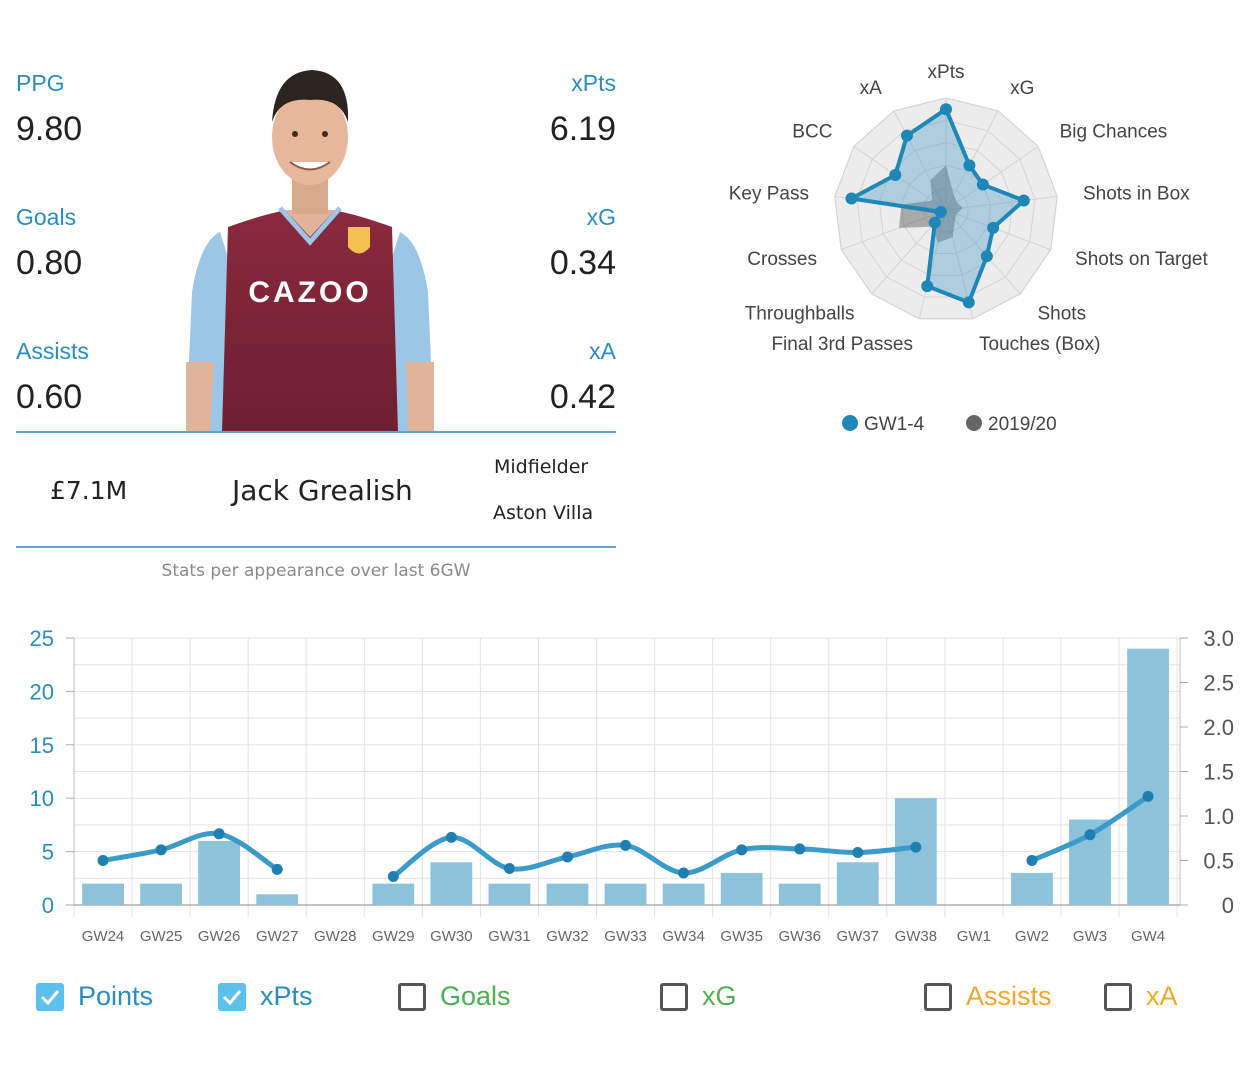 The width and height of the screenshot is (1256, 1068). What do you see at coordinates (46, 217) in the screenshot?
I see `goals-label: Goals` at bounding box center [46, 217].